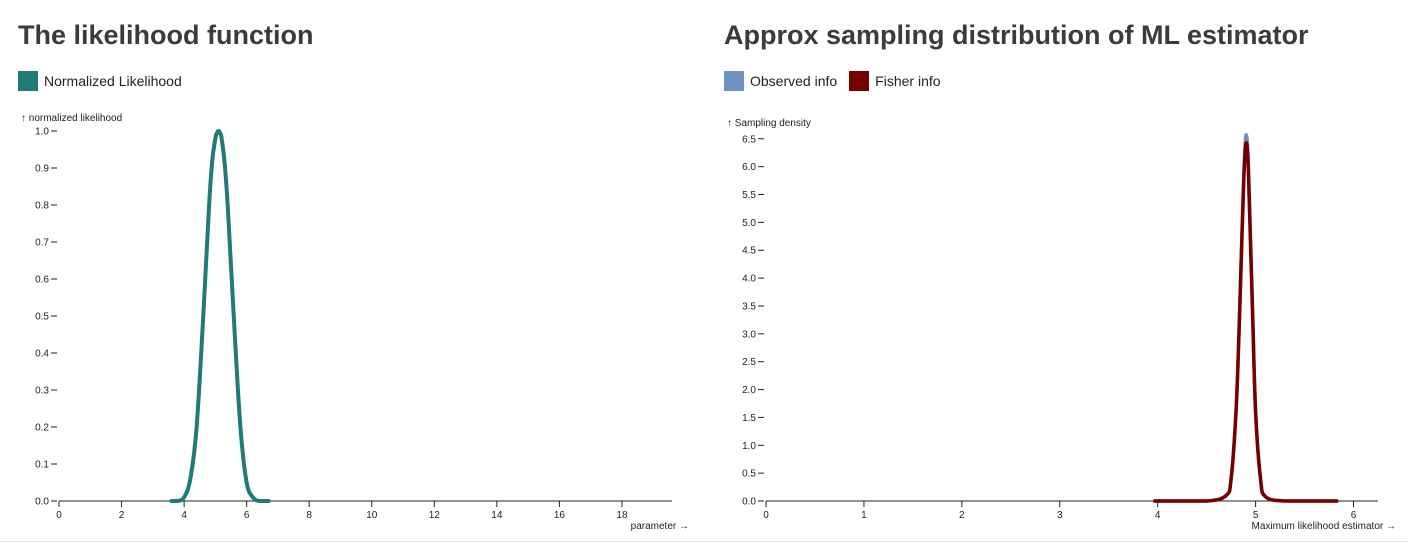 Image resolution: width=1408 pixels, height=546 pixels. Describe the element at coordinates (749, 362) in the screenshot. I see `chart1-y-tick-label: 2.5` at that location.